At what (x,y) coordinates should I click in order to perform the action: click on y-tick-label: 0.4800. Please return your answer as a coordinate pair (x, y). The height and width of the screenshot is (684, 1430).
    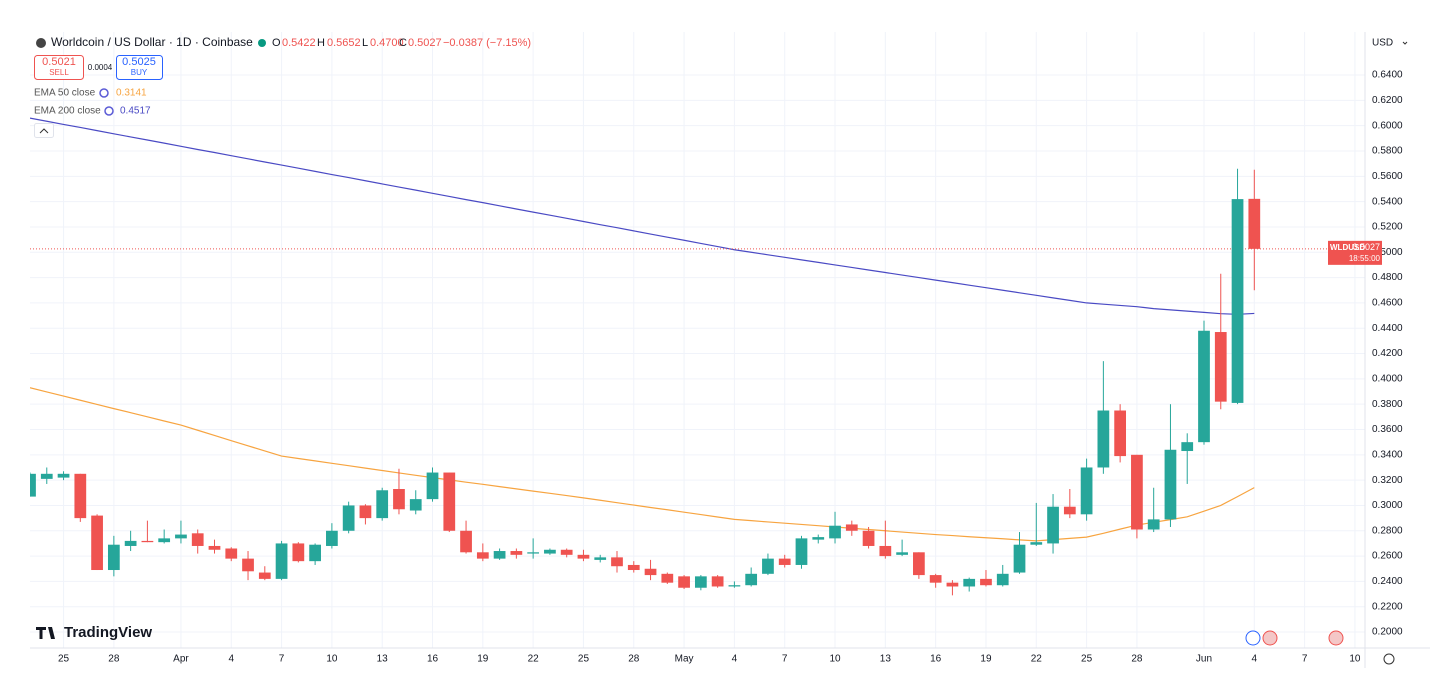
    Looking at the image, I should click on (1387, 277).